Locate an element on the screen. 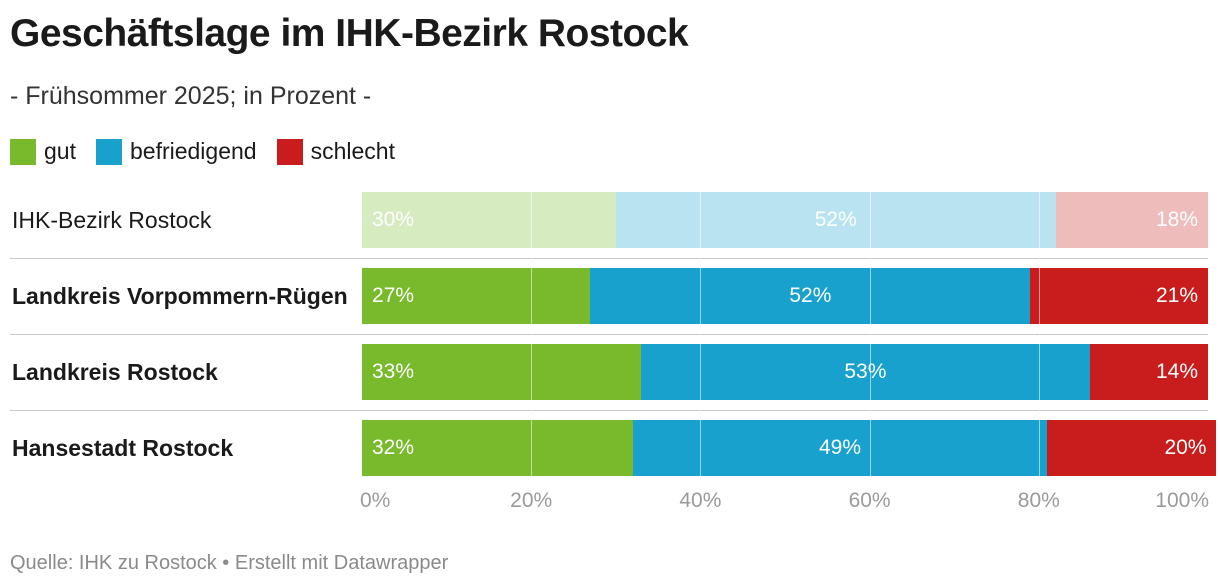  data-label: 53% is located at coordinates (865, 371).